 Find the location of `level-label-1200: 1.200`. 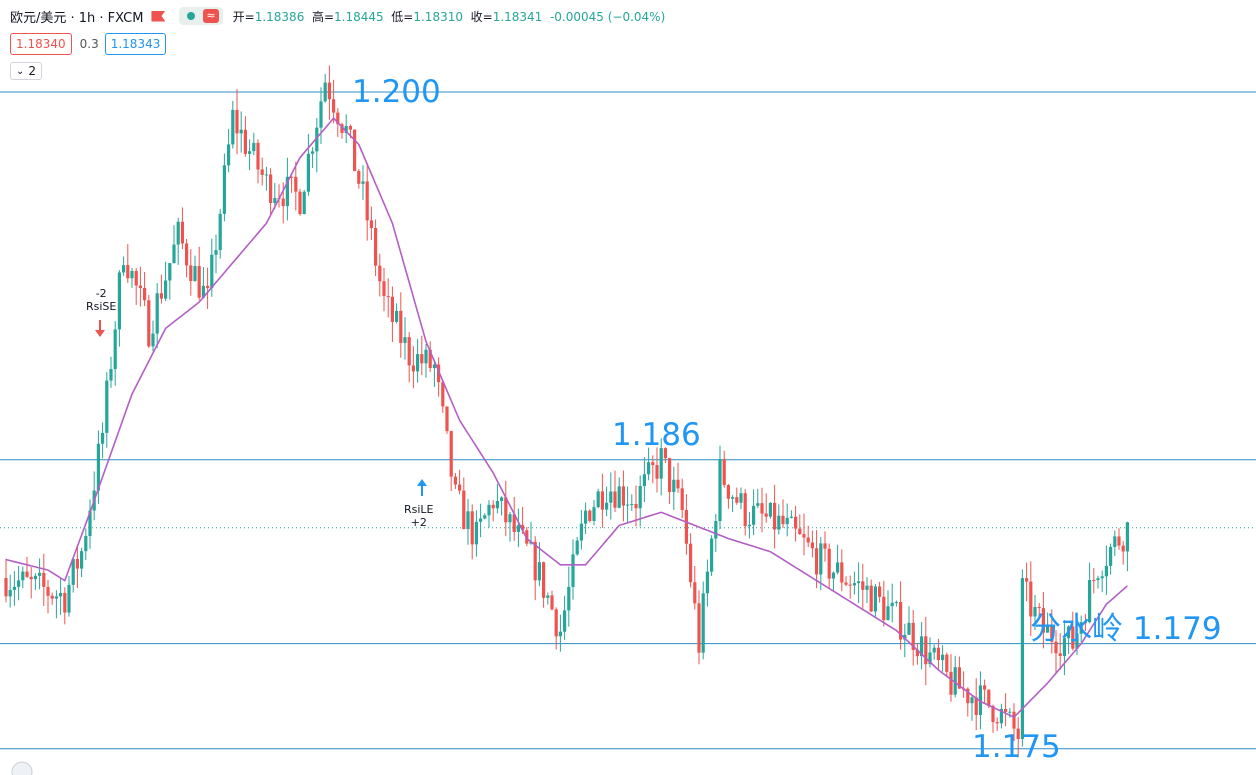

level-label-1200: 1.200 is located at coordinates (396, 92).